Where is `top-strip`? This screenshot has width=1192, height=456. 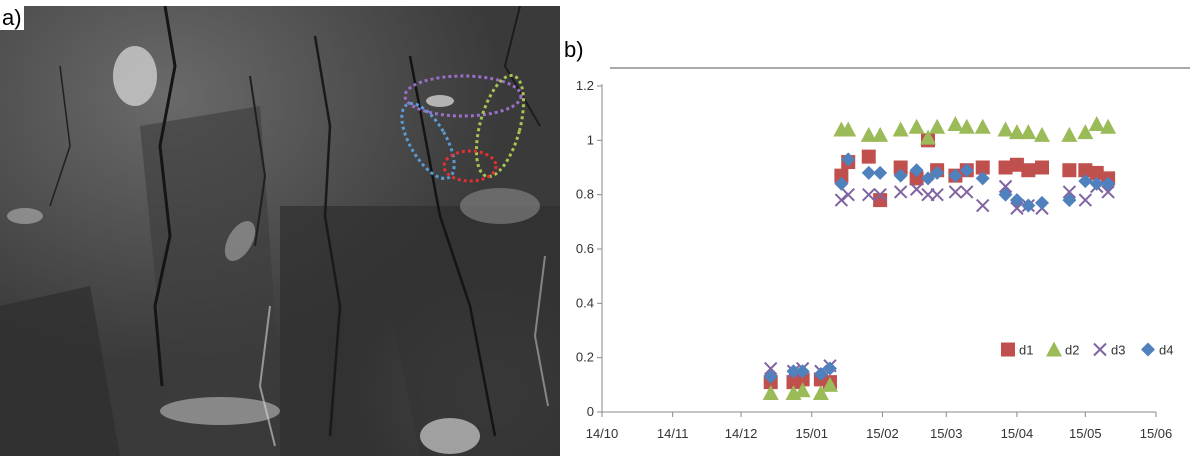 top-strip is located at coordinates (596, 3).